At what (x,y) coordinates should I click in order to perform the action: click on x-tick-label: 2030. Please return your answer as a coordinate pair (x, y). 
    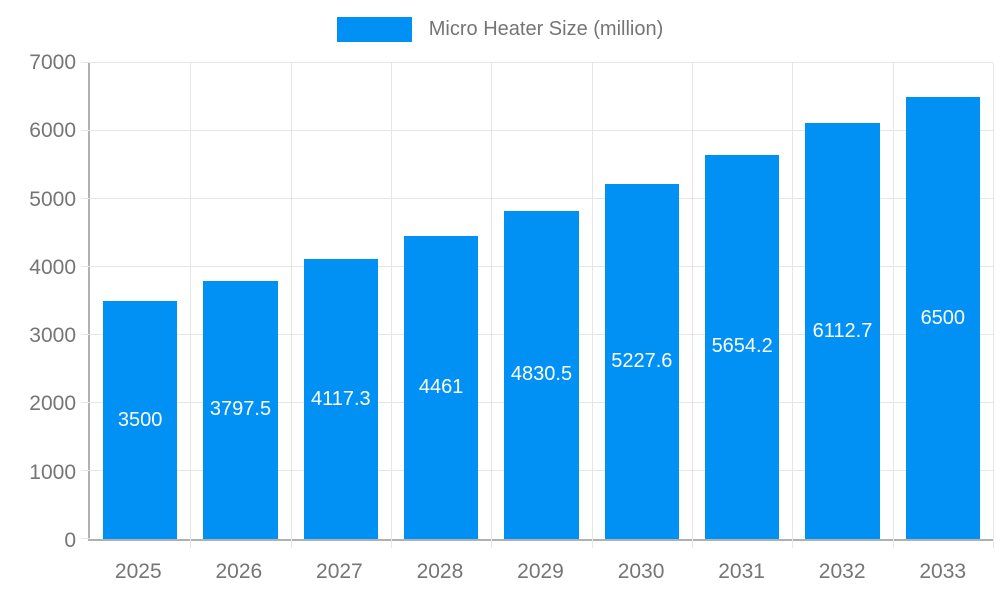
    Looking at the image, I should click on (641, 571).